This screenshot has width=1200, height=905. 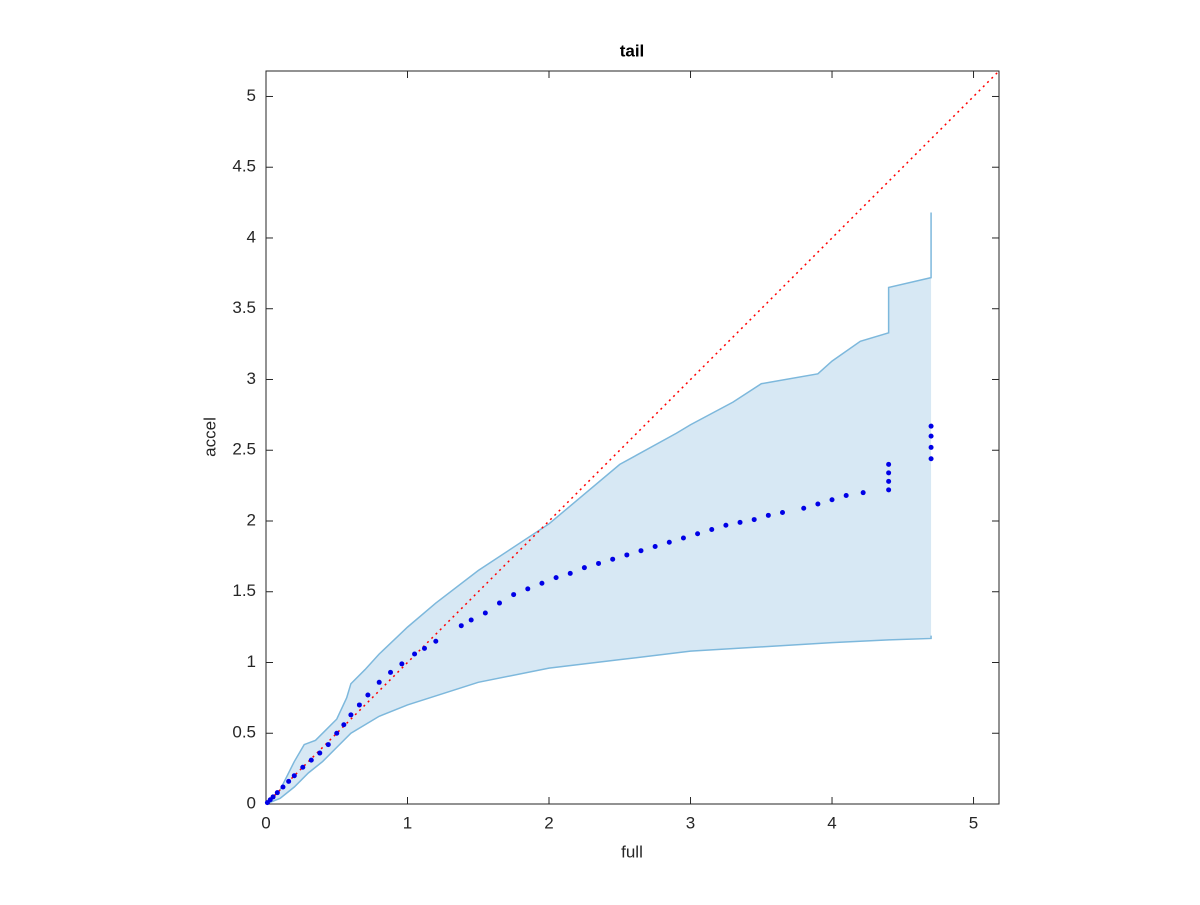 What do you see at coordinates (251, 95) in the screenshot?
I see `y-tick-label: 5` at bounding box center [251, 95].